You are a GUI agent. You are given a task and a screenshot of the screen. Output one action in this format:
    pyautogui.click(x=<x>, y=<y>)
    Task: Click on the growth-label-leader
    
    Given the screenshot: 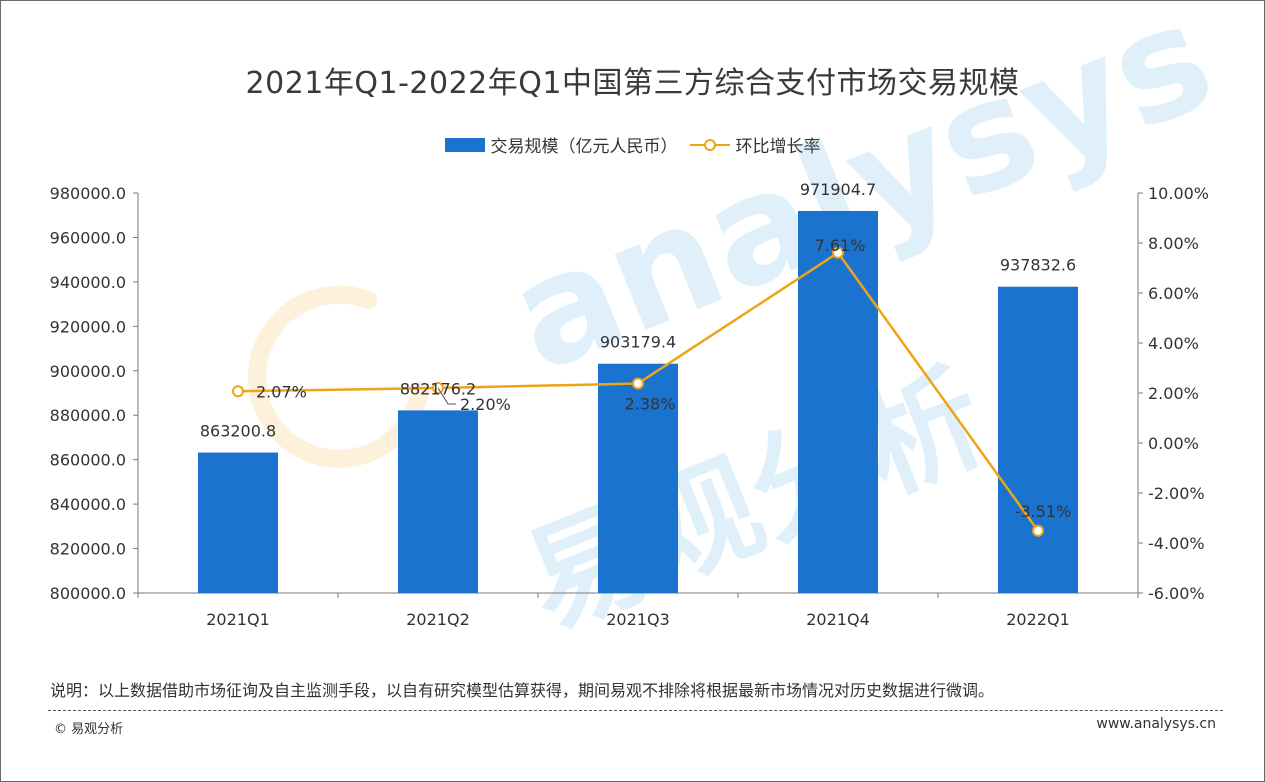 What is the action you would take?
    pyautogui.click(x=446, y=396)
    